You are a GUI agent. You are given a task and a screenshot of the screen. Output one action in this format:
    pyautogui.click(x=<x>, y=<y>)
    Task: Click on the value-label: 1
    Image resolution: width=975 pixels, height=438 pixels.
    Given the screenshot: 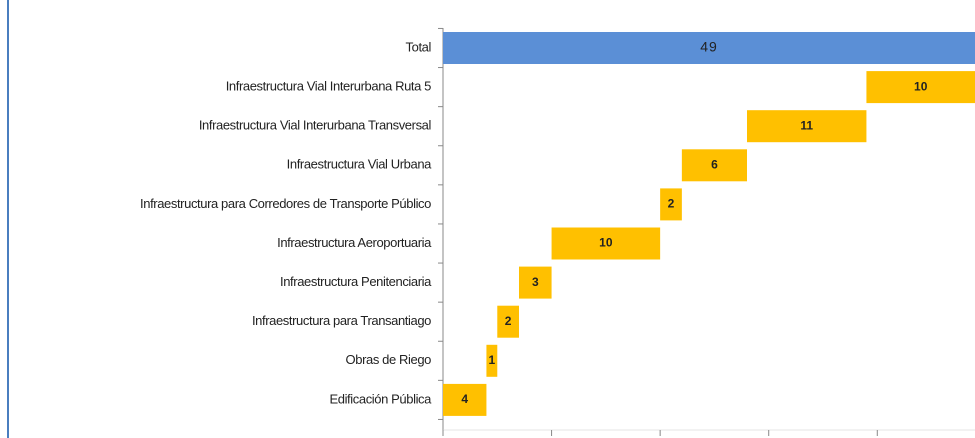 What is the action you would take?
    pyautogui.click(x=492, y=360)
    